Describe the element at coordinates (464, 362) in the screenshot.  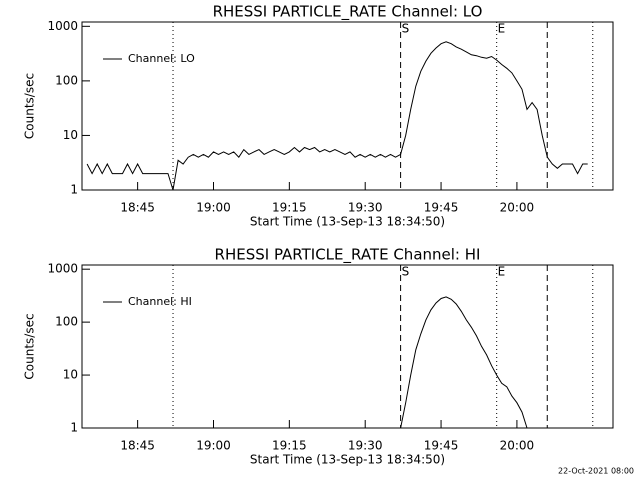
I see `data-line` at that location.